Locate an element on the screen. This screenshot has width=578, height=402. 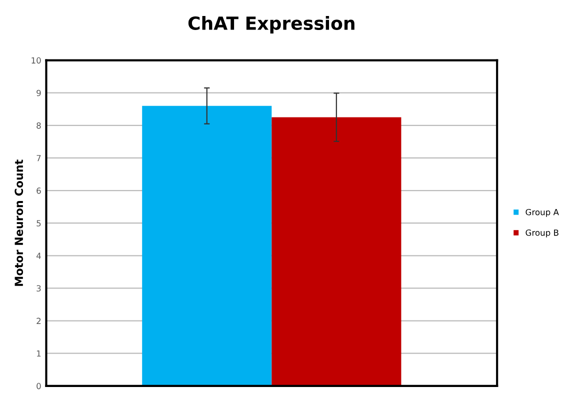
y-tick-label: 6 is located at coordinates (38, 191).